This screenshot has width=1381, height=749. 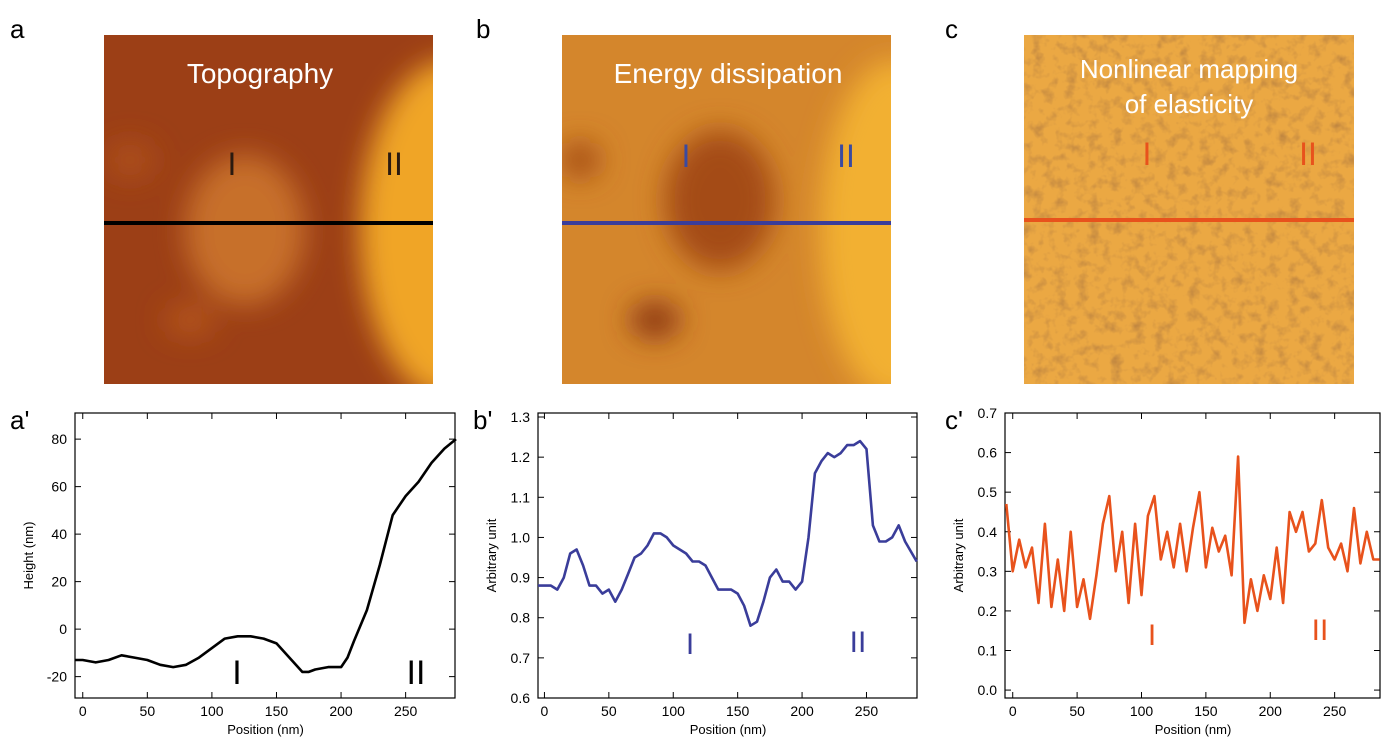 I want to click on y-tick-label: 1.1, so click(x=521, y=497).